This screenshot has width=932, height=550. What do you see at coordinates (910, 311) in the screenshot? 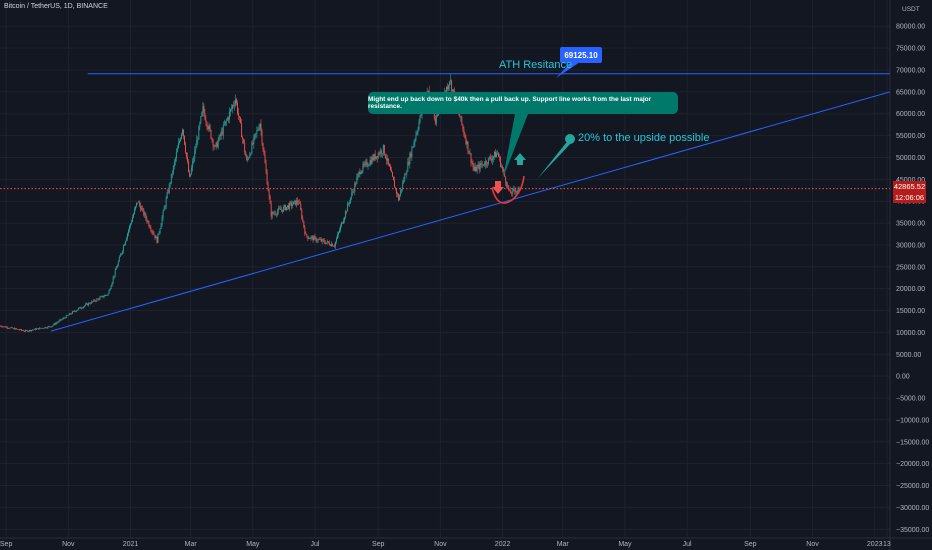
I see `y-tick-label: 15000.00` at bounding box center [910, 311].